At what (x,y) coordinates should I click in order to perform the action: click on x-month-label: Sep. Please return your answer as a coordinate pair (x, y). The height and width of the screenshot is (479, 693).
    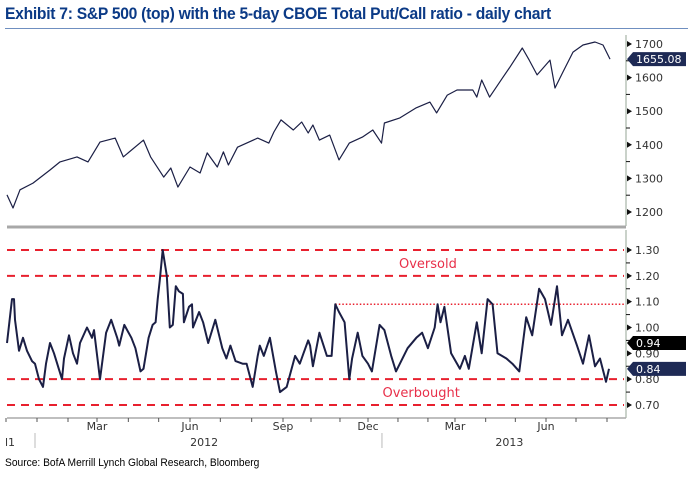
    Looking at the image, I should click on (283, 426).